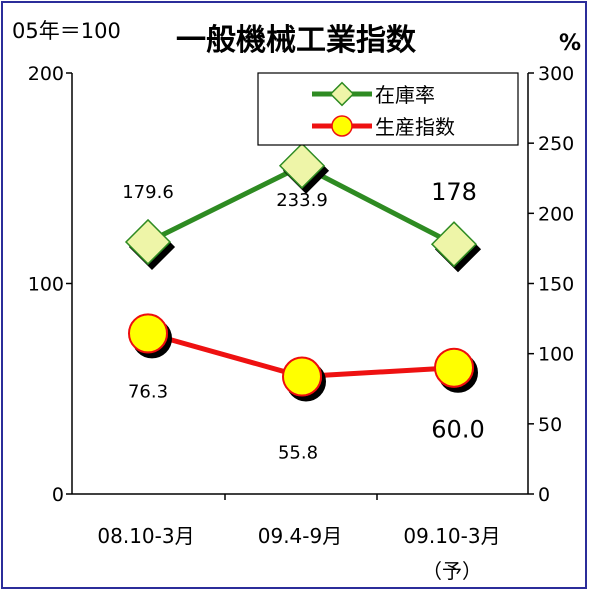 The height and width of the screenshot is (594, 592). I want to click on legend: 在庫率 生産指数, so click(388, 109).